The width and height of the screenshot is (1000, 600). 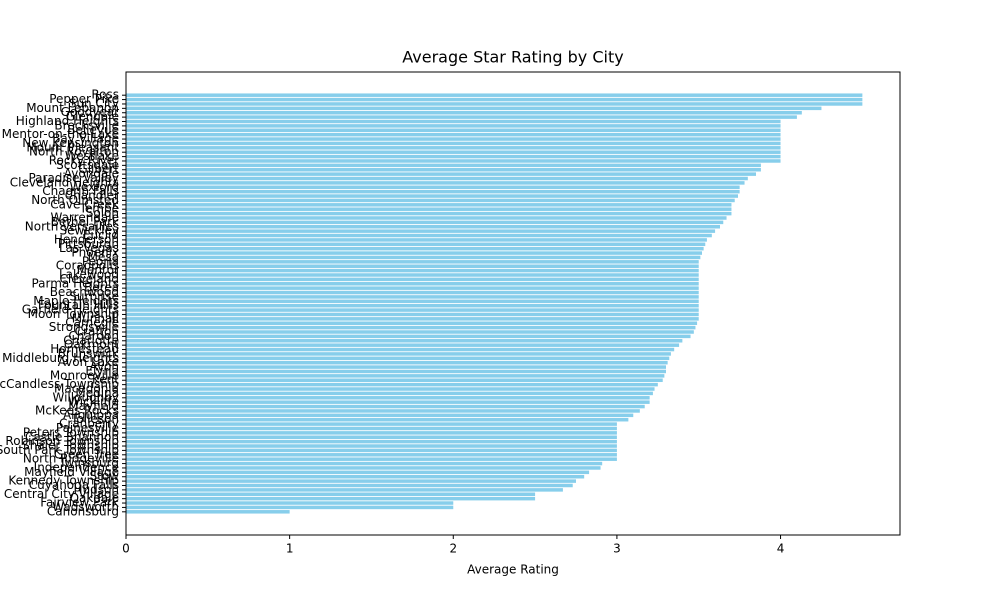 I want to click on y-tick-label: Fairview Park, so click(x=79, y=503).